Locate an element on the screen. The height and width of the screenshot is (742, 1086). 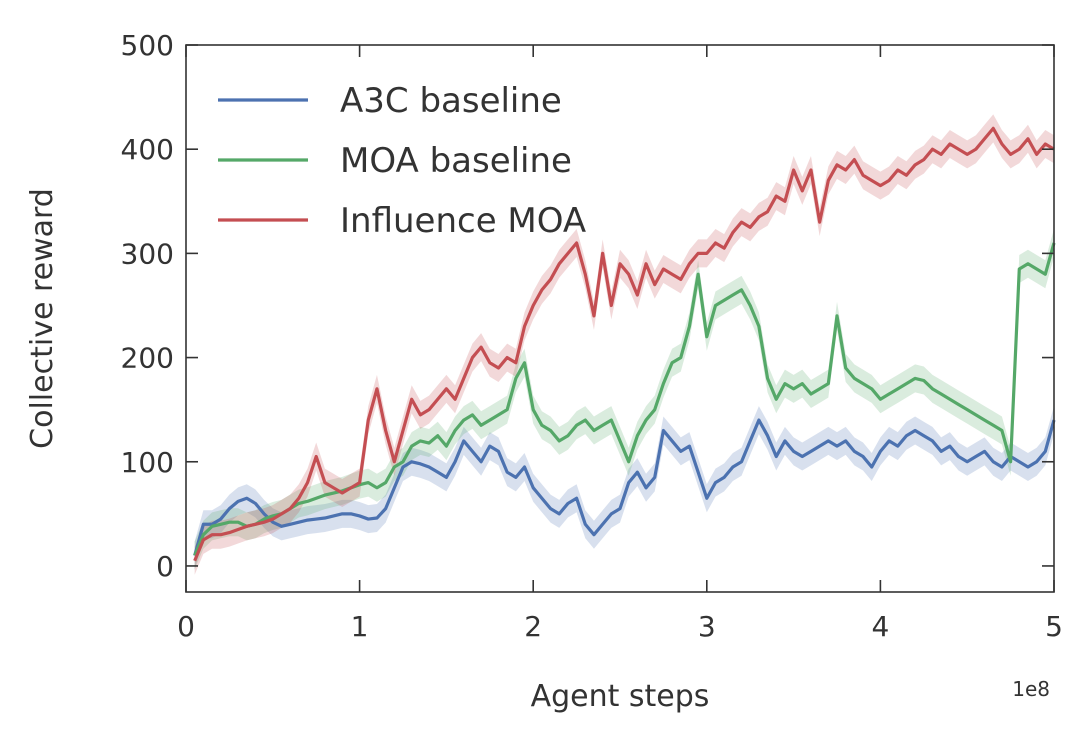
y-tick-label: 500 is located at coordinates (147, 45).